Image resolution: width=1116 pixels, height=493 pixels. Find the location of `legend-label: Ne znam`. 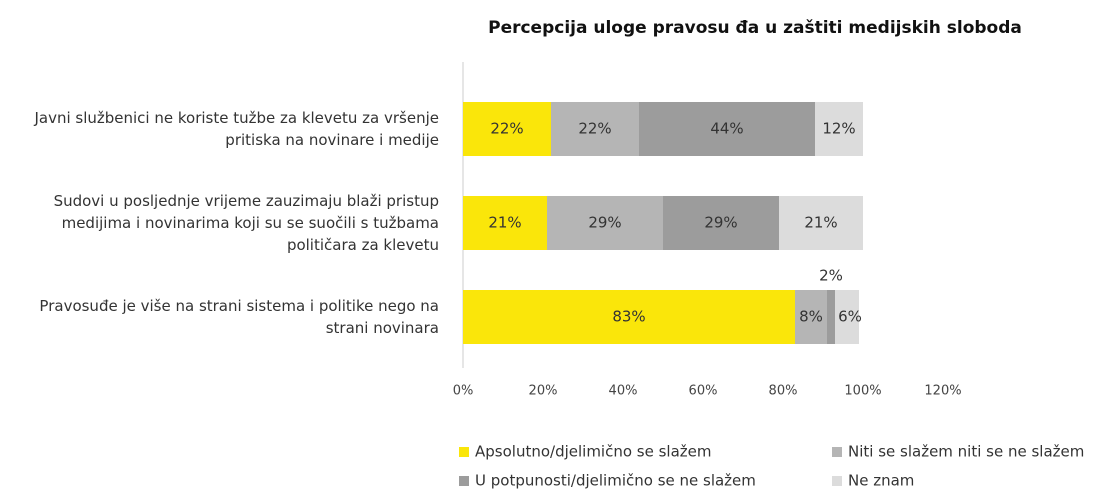

legend-label: Ne znam is located at coordinates (881, 481).